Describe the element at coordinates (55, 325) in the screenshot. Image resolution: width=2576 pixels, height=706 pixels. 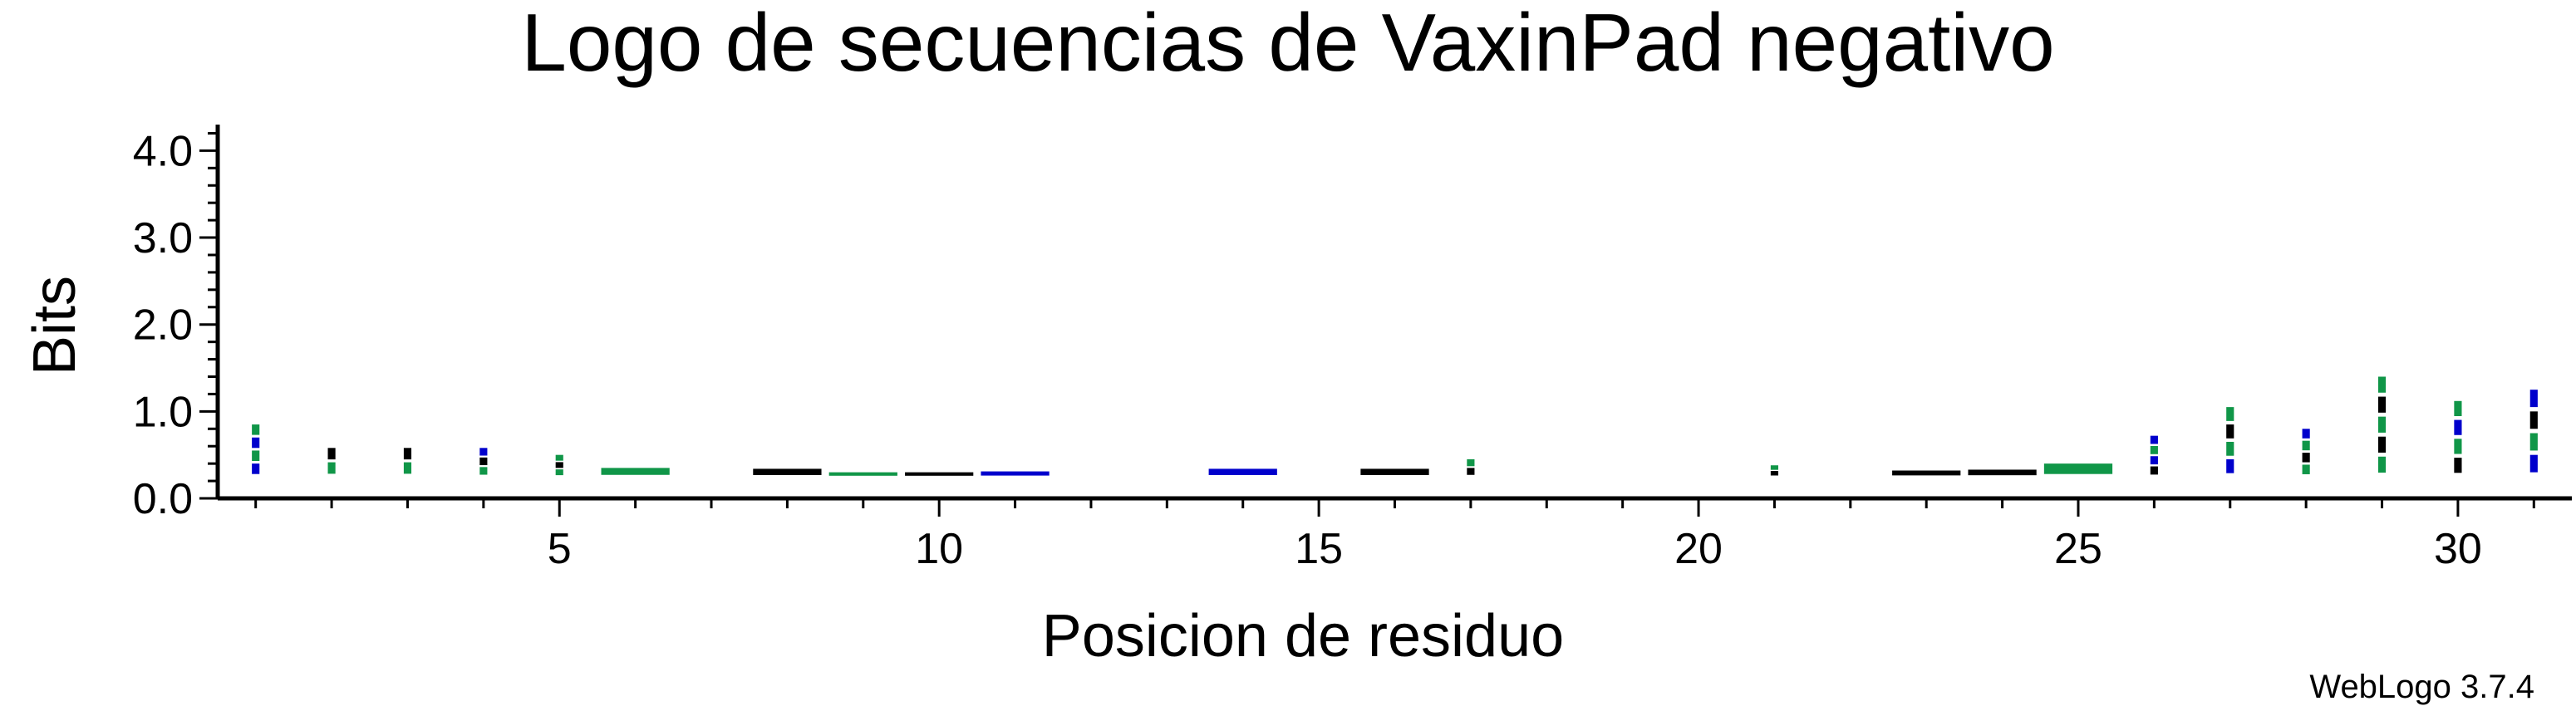
I see `y-axis-label: Bits` at that location.